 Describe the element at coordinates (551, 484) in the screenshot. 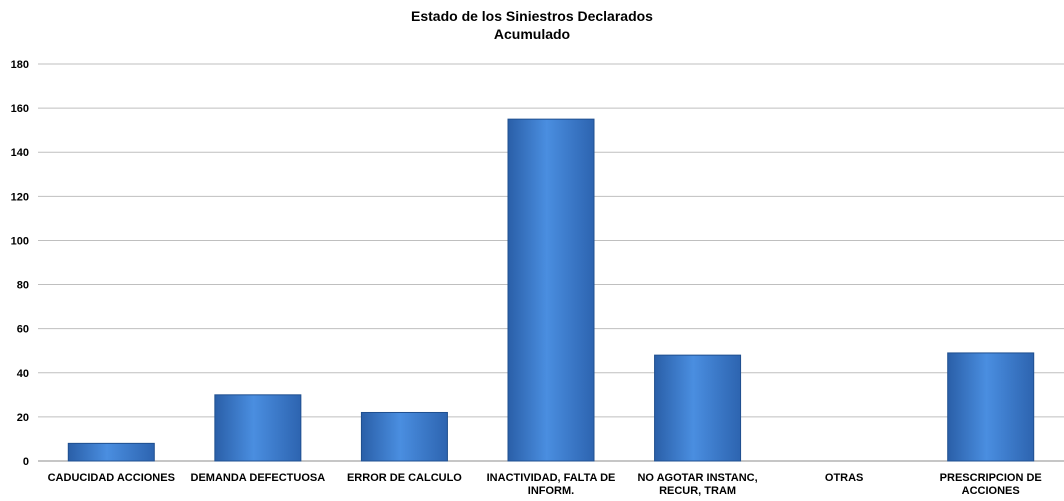

I see `x-tick-label: INACTIVIDAD, FALTA DE INFORM.` at that location.